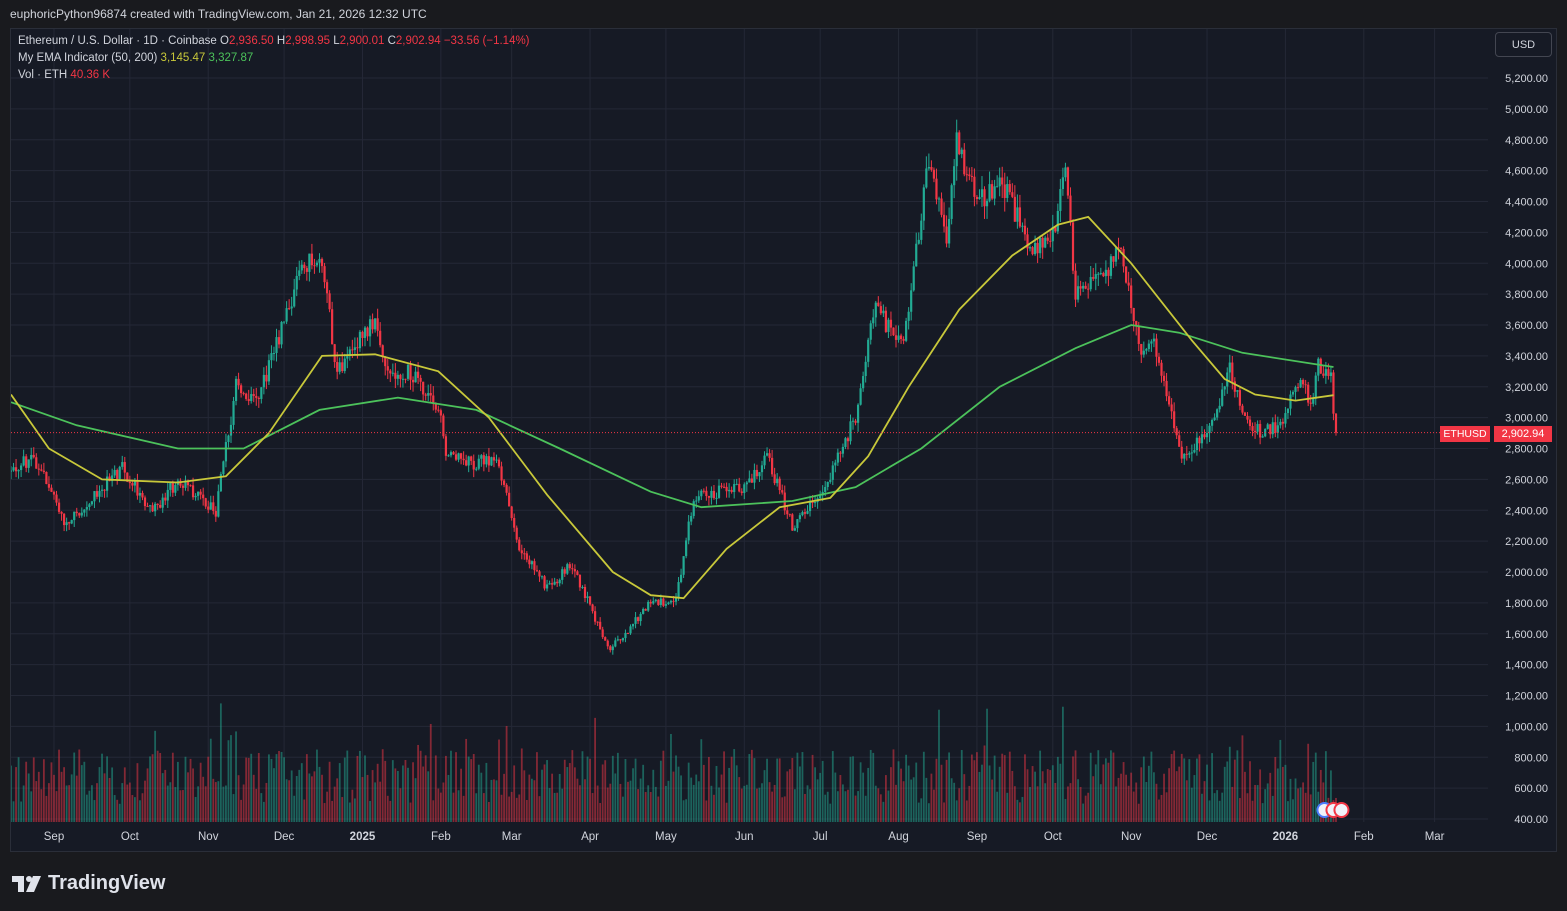  I want to click on close-label: C, so click(391, 41).